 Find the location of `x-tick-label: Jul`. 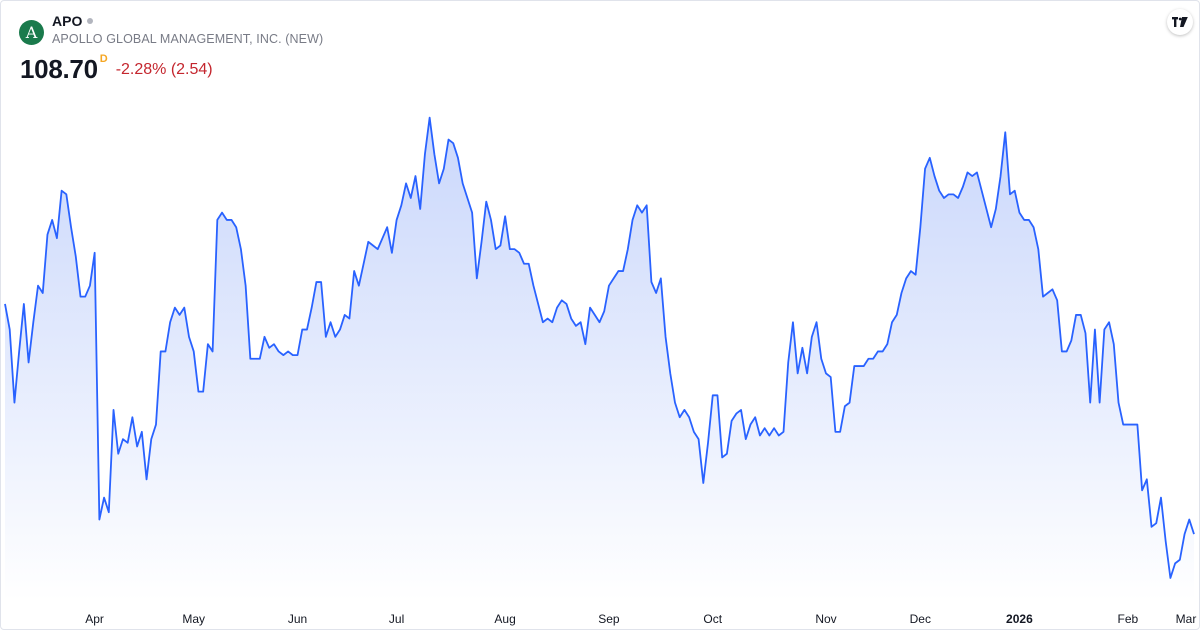

x-tick-label: Jul is located at coordinates (396, 619).